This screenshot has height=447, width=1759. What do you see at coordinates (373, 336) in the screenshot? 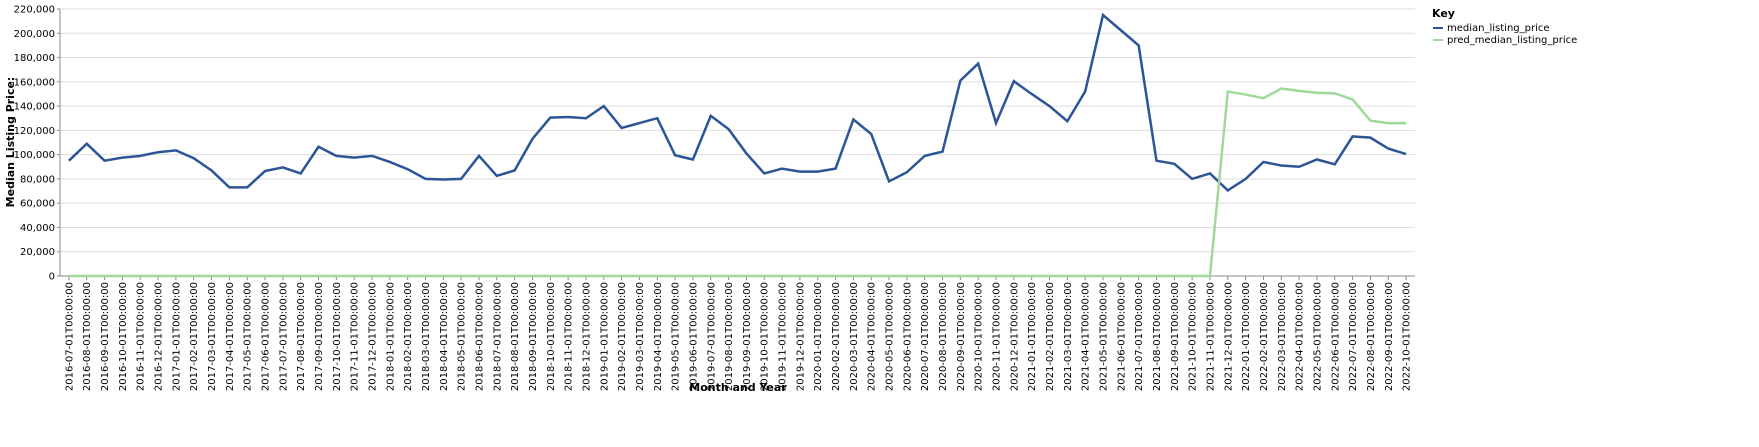
I see `x-tick-label: 2017-12-01T00:00:00` at bounding box center [373, 336].